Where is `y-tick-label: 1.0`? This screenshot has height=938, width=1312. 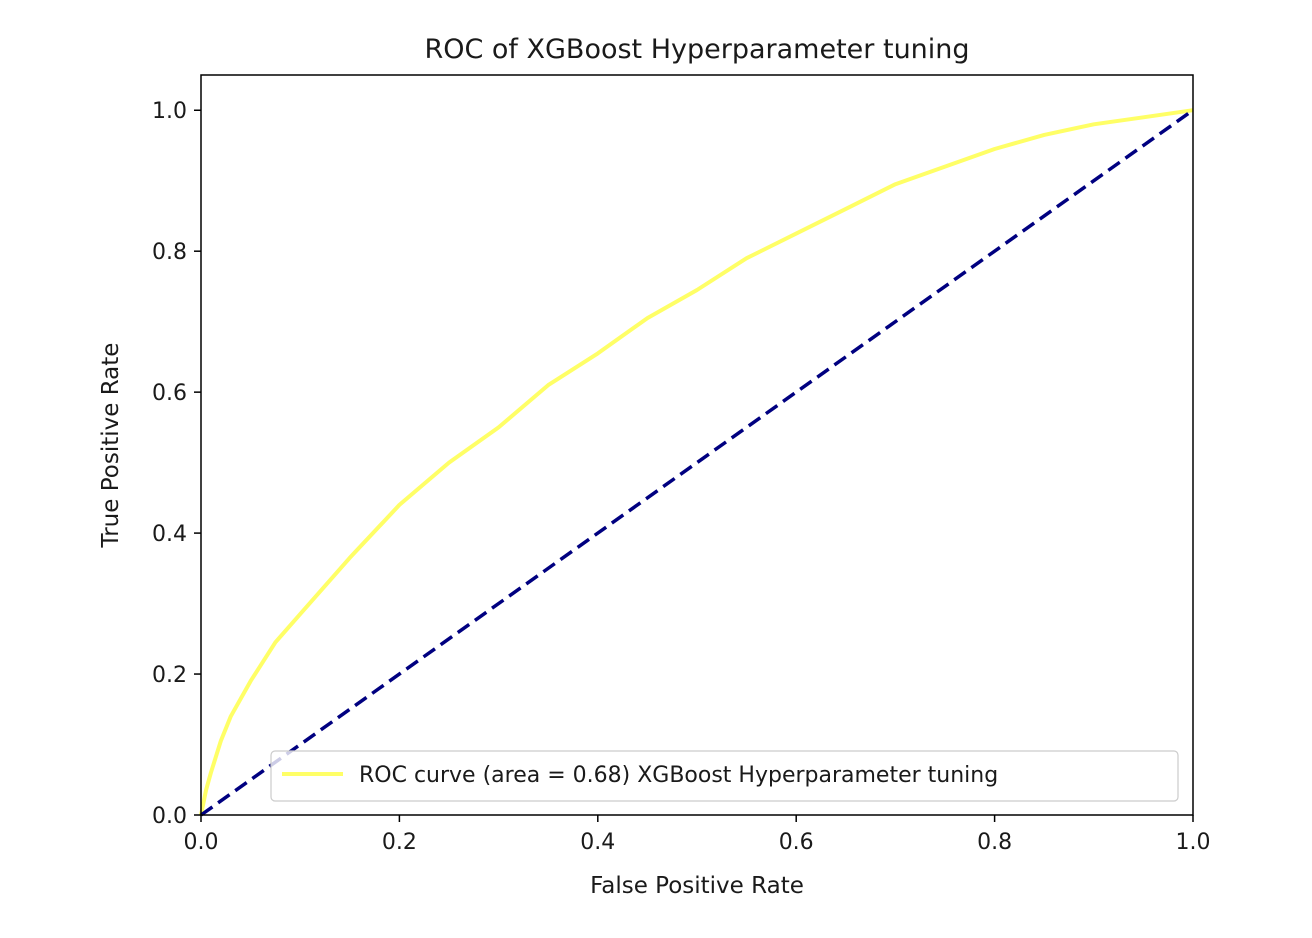
y-tick-label: 1.0 is located at coordinates (169, 111).